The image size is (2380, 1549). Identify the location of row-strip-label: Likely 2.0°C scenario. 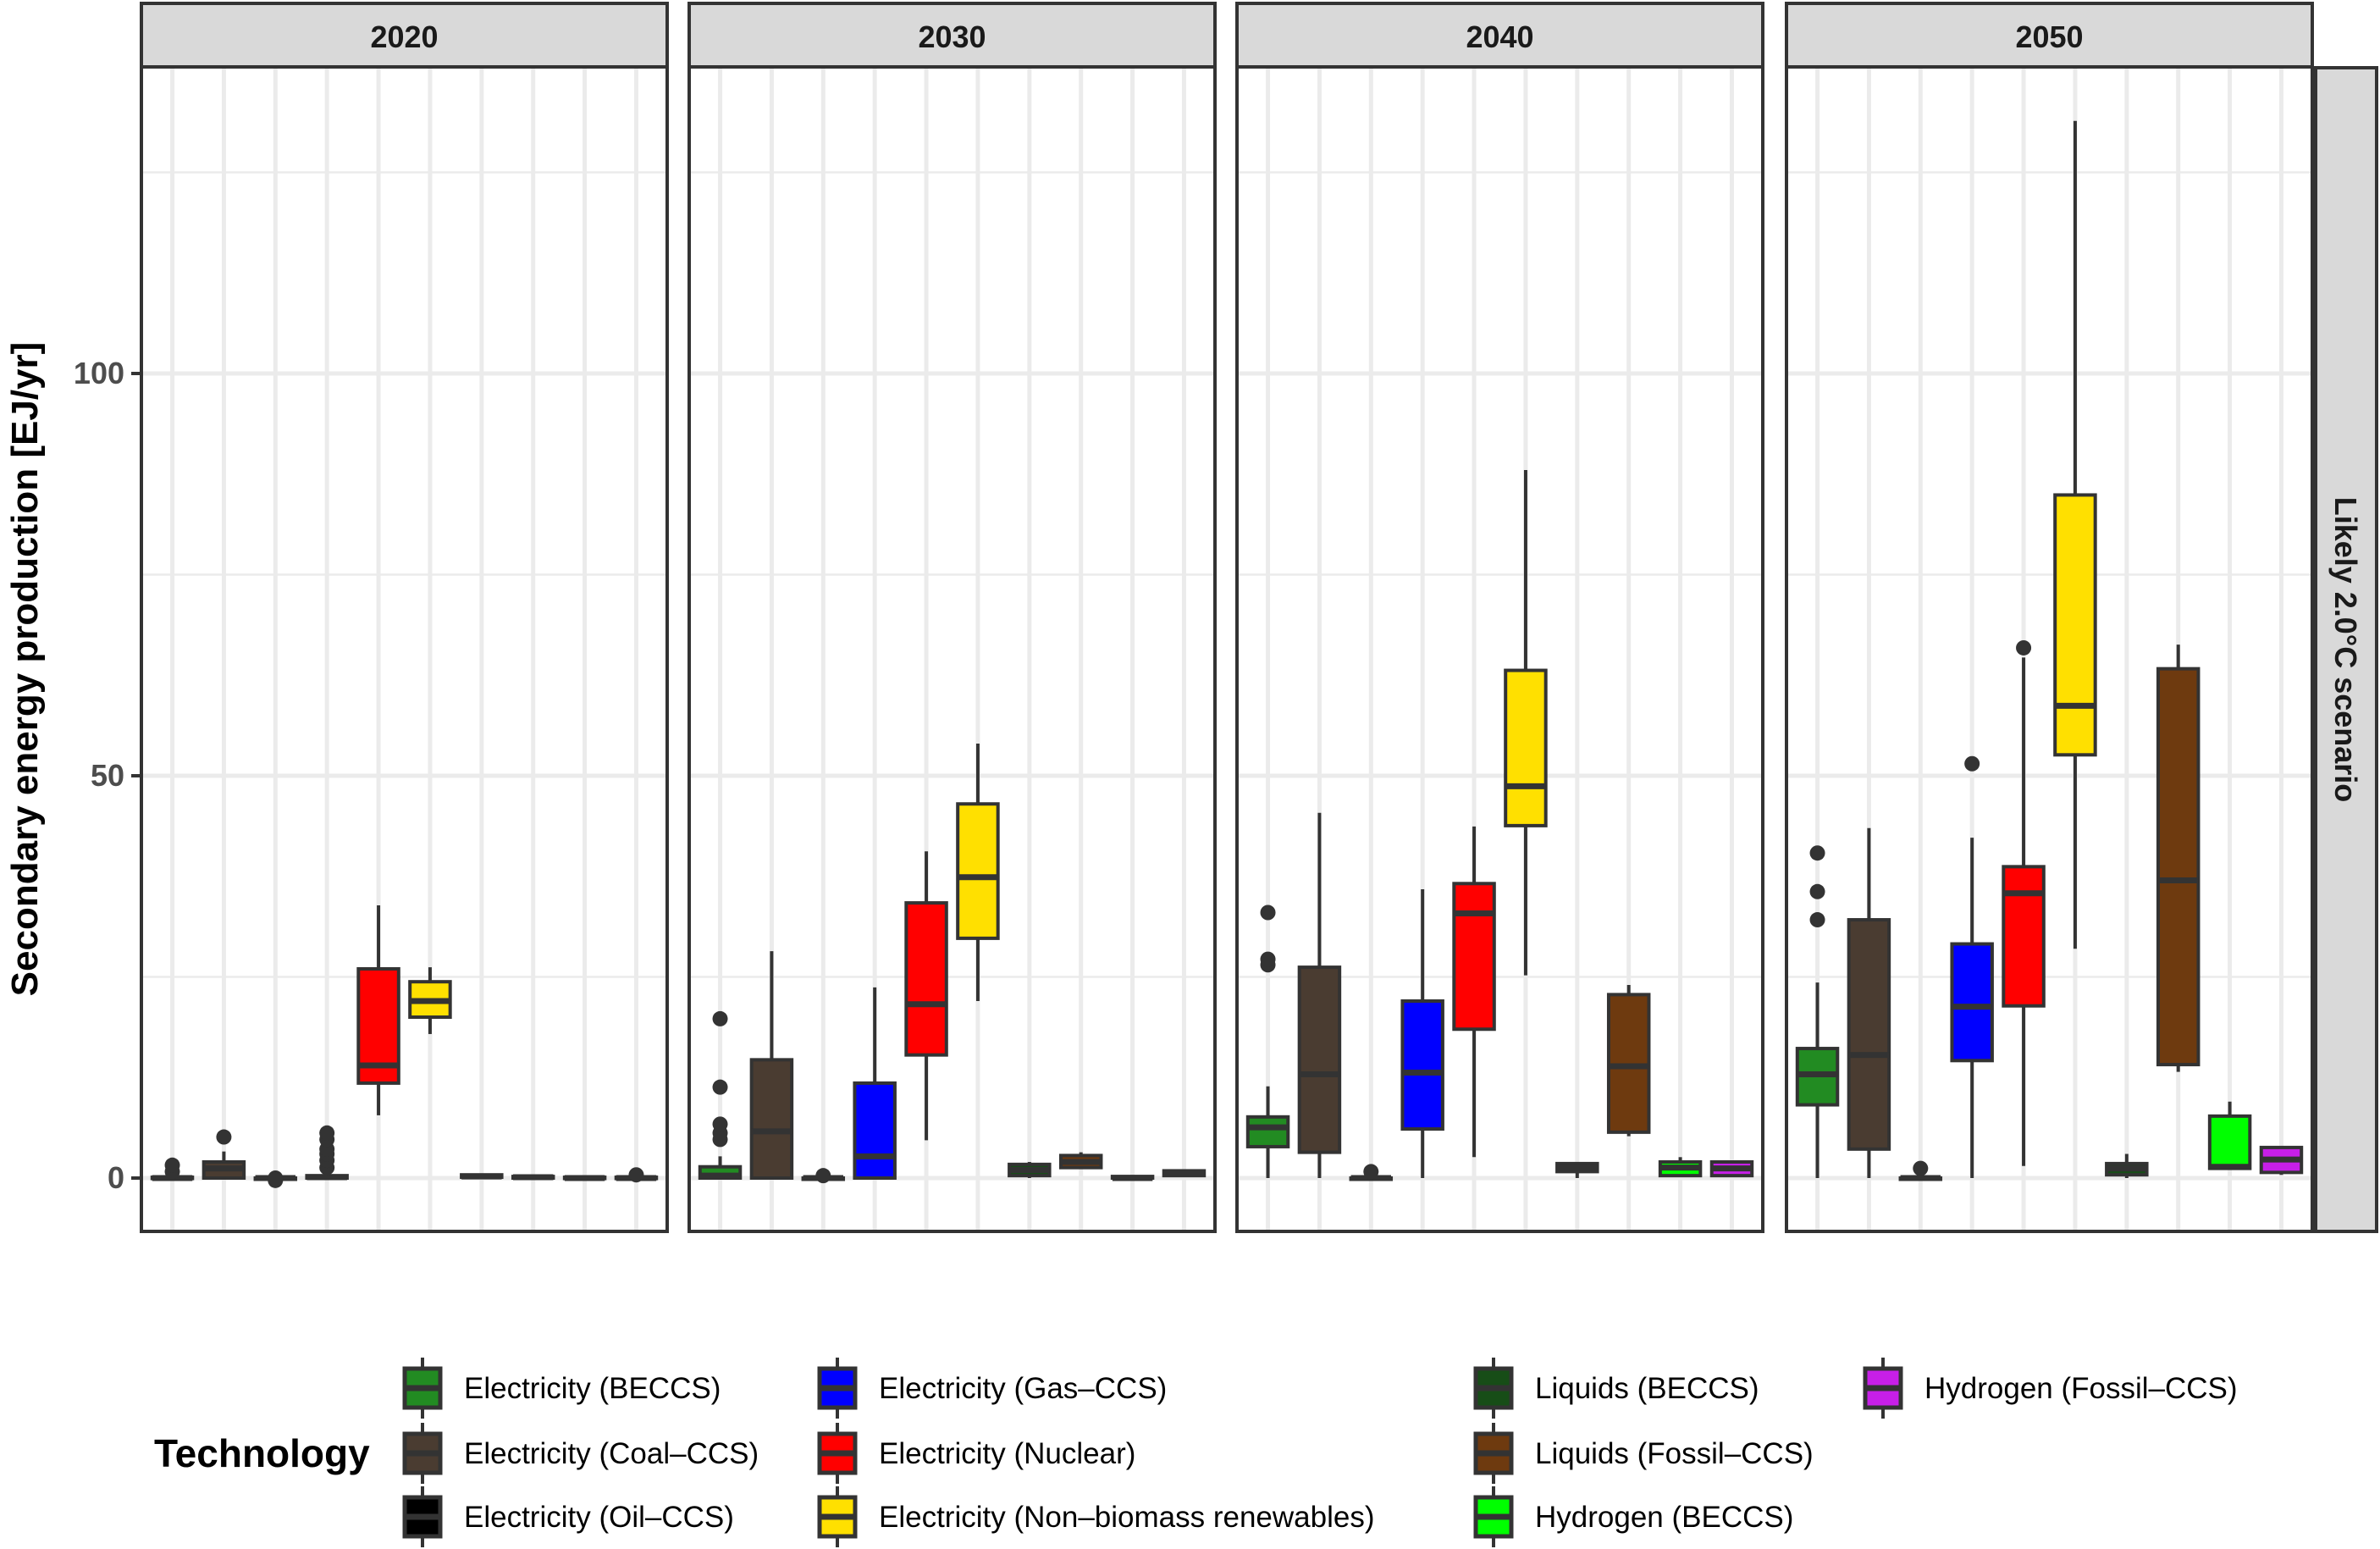
(2345, 650).